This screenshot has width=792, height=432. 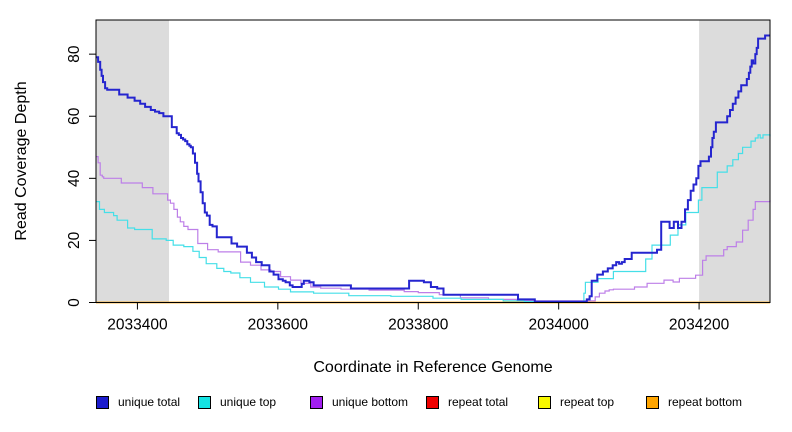 I want to click on legend-label-unique-bottom: unique bottom, so click(x=370, y=402).